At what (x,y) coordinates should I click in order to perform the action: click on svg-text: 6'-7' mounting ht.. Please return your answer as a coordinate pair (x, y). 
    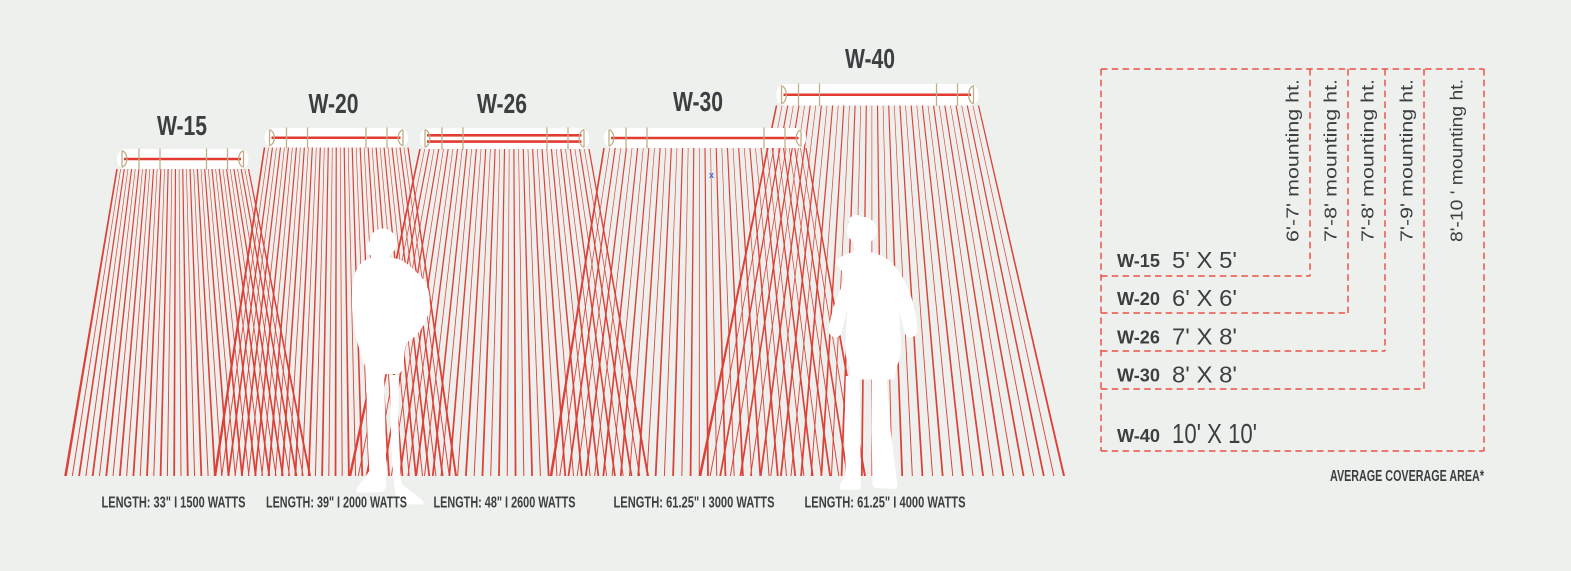
    Looking at the image, I should click on (1293, 160).